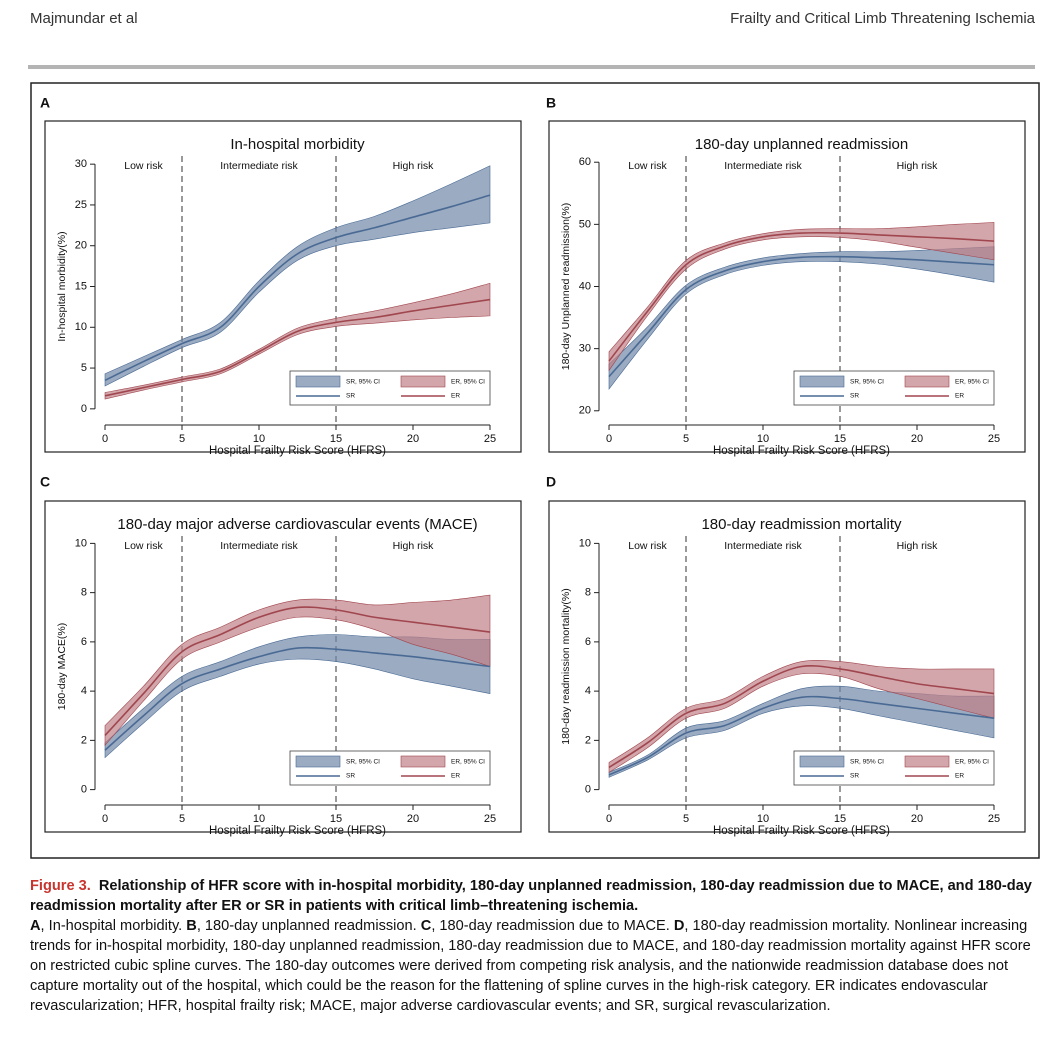  Describe the element at coordinates (551, 103) in the screenshot. I see `panel-label: B` at that location.